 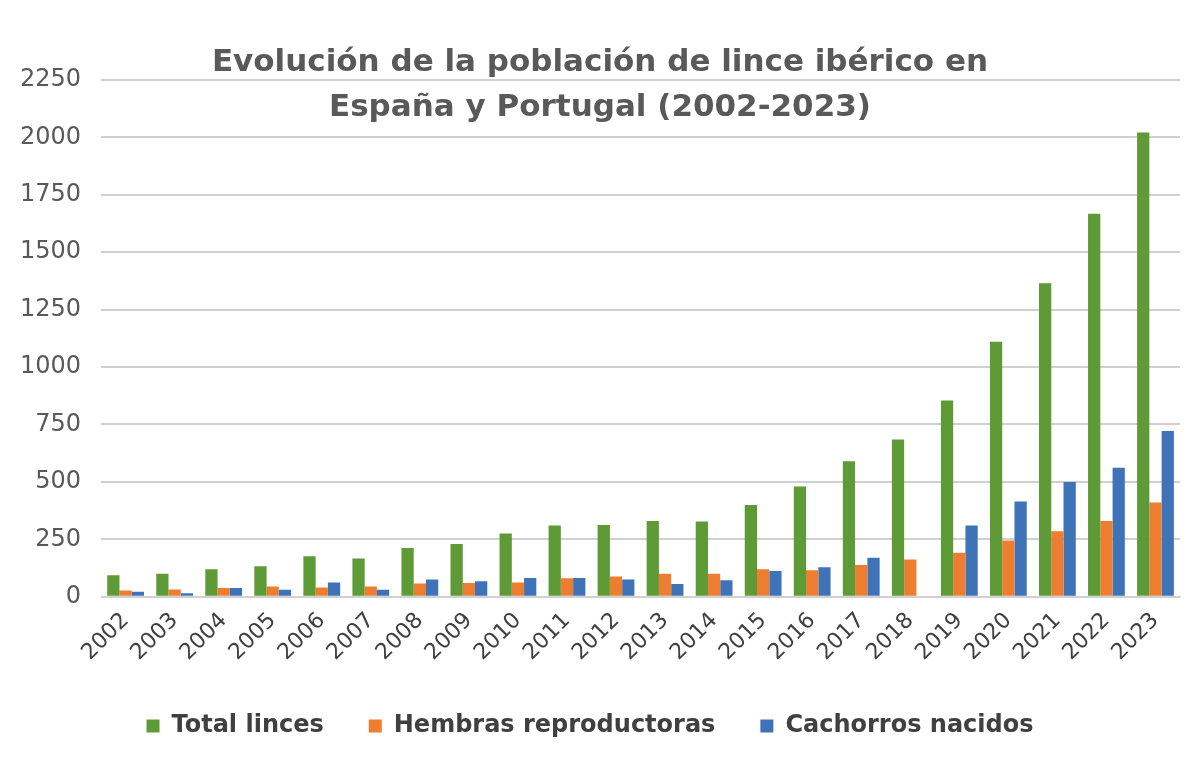 What do you see at coordinates (247, 724) in the screenshot?
I see `legend-label: Total linces` at bounding box center [247, 724].